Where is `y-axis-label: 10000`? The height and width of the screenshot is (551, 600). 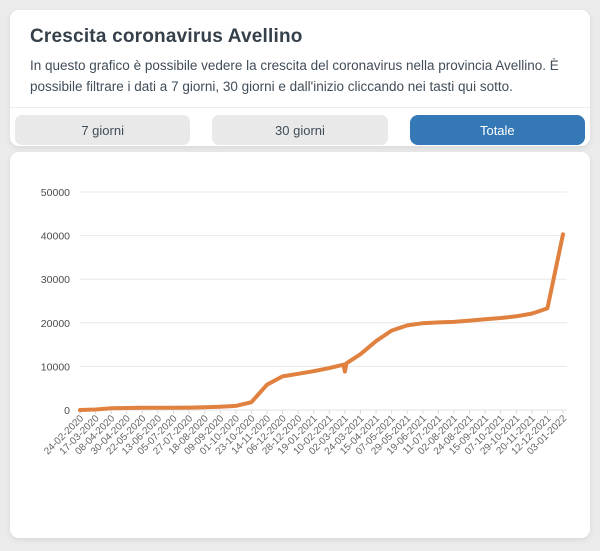 y-axis-label: 10000 is located at coordinates (55, 367).